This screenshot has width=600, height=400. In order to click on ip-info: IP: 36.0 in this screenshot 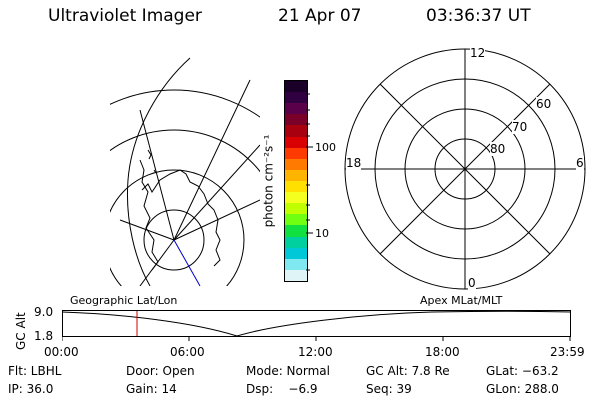, I will do `click(31, 389)`.